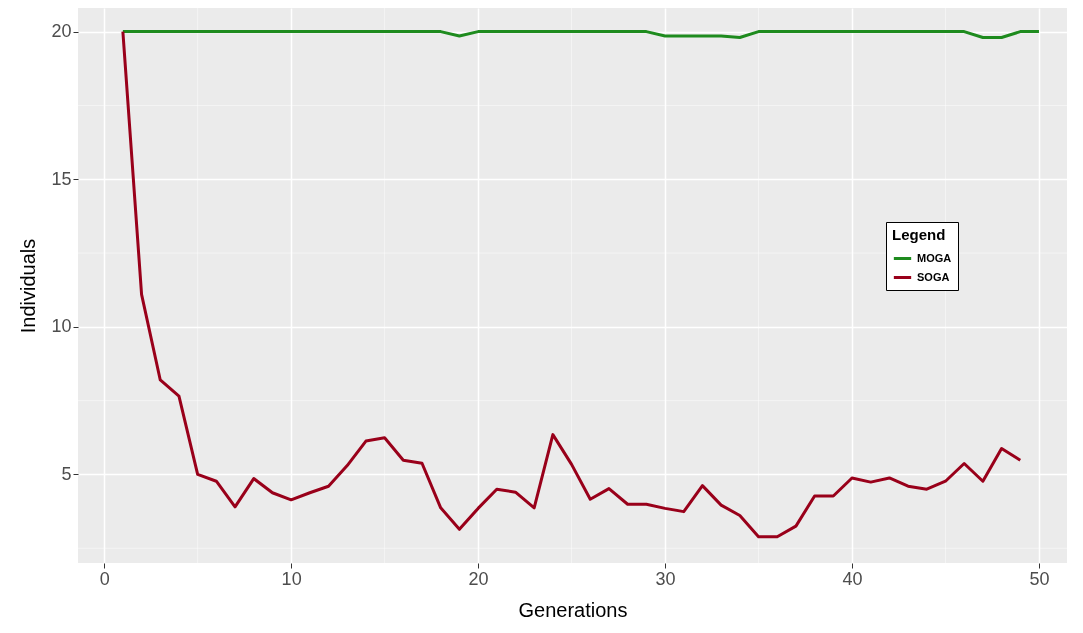 The height and width of the screenshot is (633, 1083). Describe the element at coordinates (104, 578) in the screenshot. I see `x-tick-label: 0` at that location.